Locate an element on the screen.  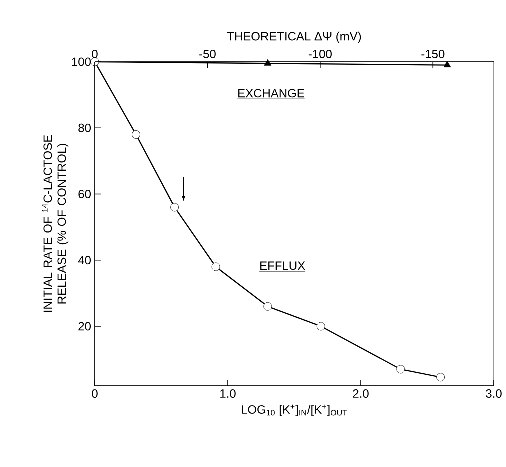
y-tick-label: 100 is located at coordinates (81, 62).